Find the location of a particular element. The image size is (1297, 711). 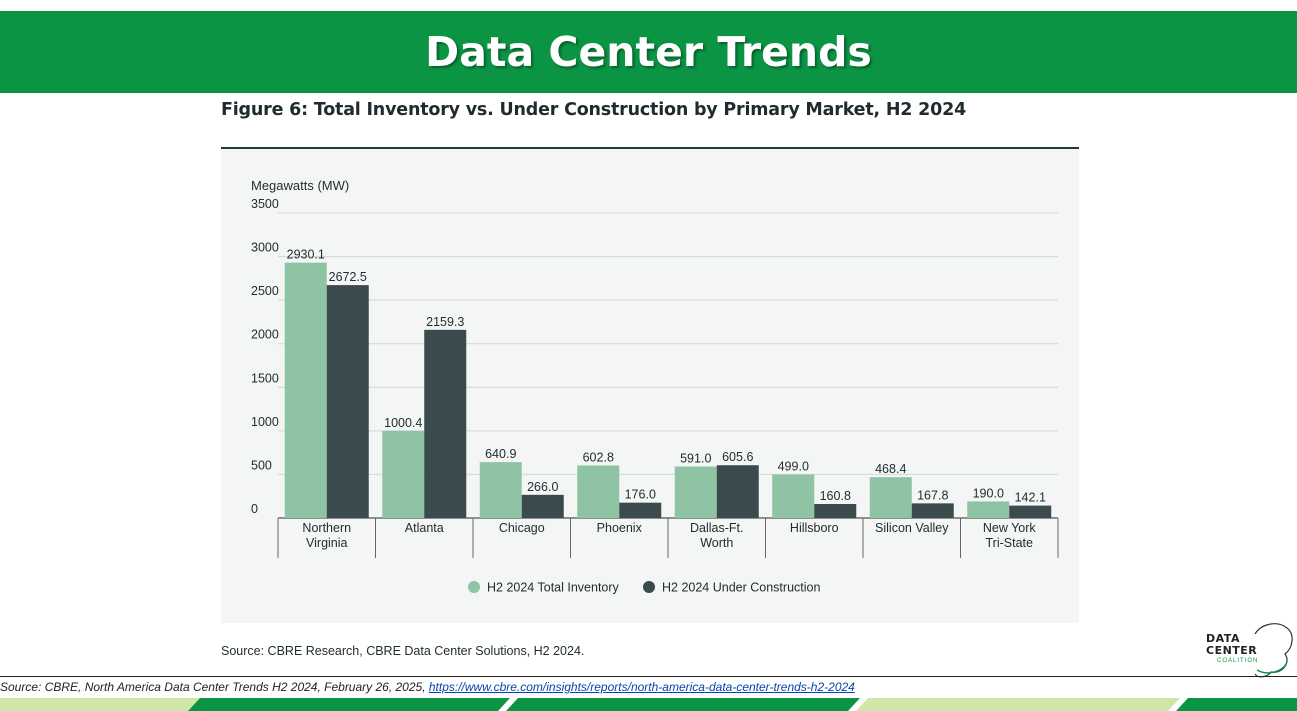

data-label: 468.4 is located at coordinates (890, 469).